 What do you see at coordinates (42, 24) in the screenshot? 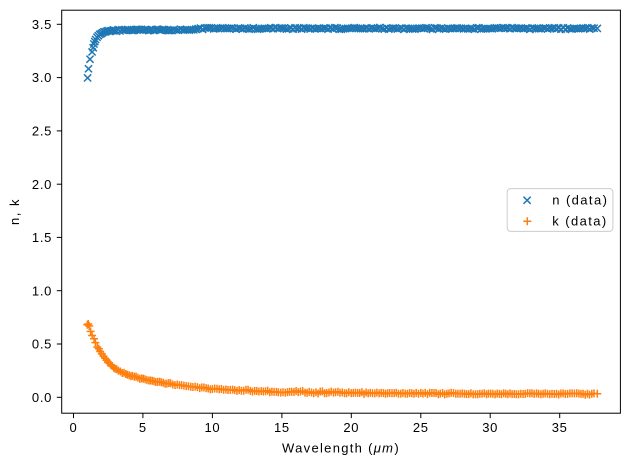
I see `svg-text: 3.5` at bounding box center [42, 24].